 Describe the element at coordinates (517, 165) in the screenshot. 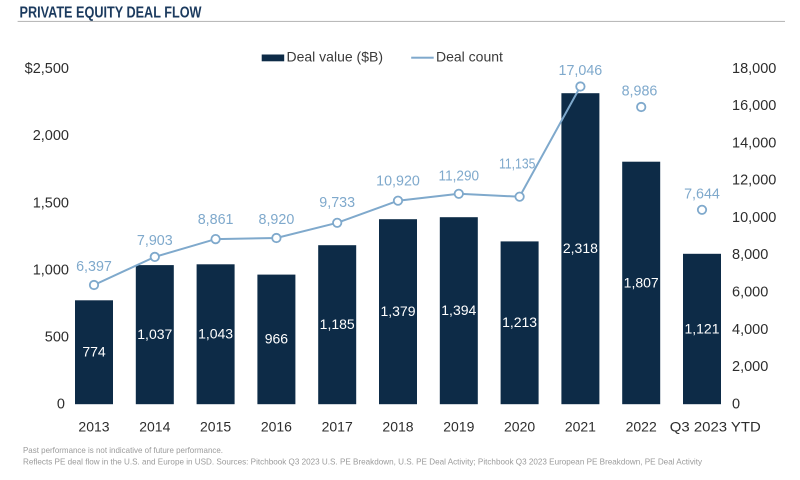

I see `svg-text: 11,135` at that location.